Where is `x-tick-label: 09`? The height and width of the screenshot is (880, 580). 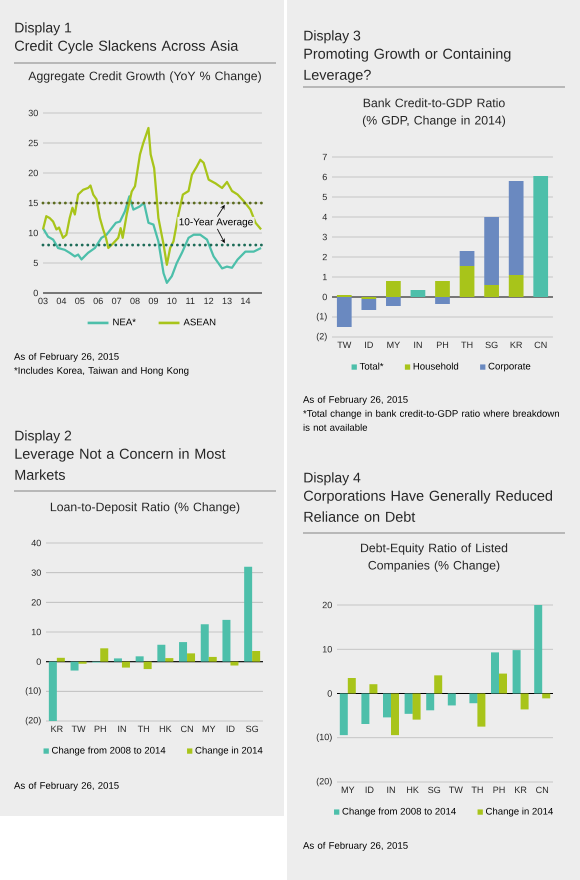
x-tick-label: 09 is located at coordinates (153, 301).